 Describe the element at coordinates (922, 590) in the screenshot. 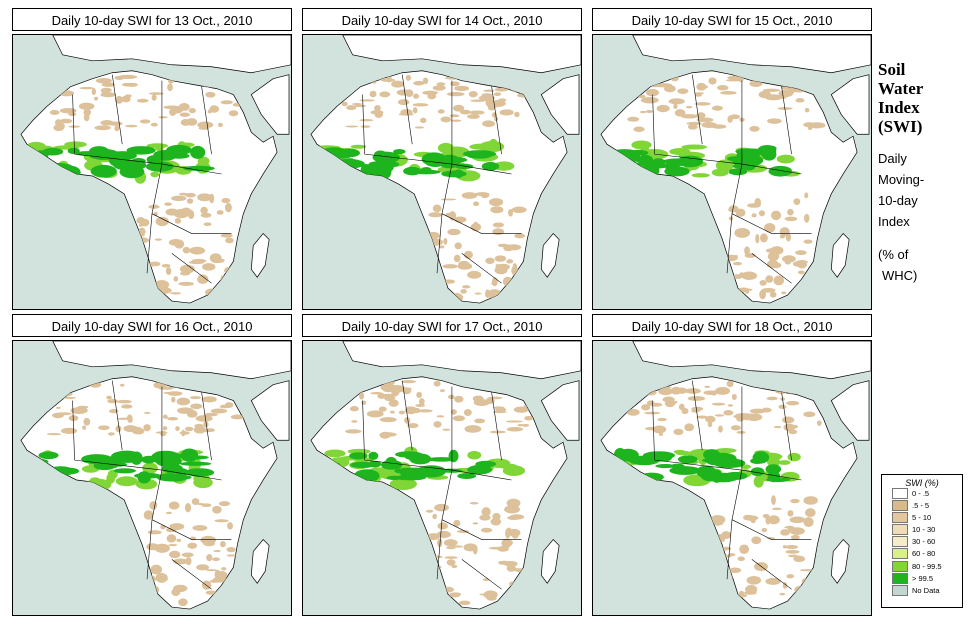

I see `legend-item: No Data` at that location.